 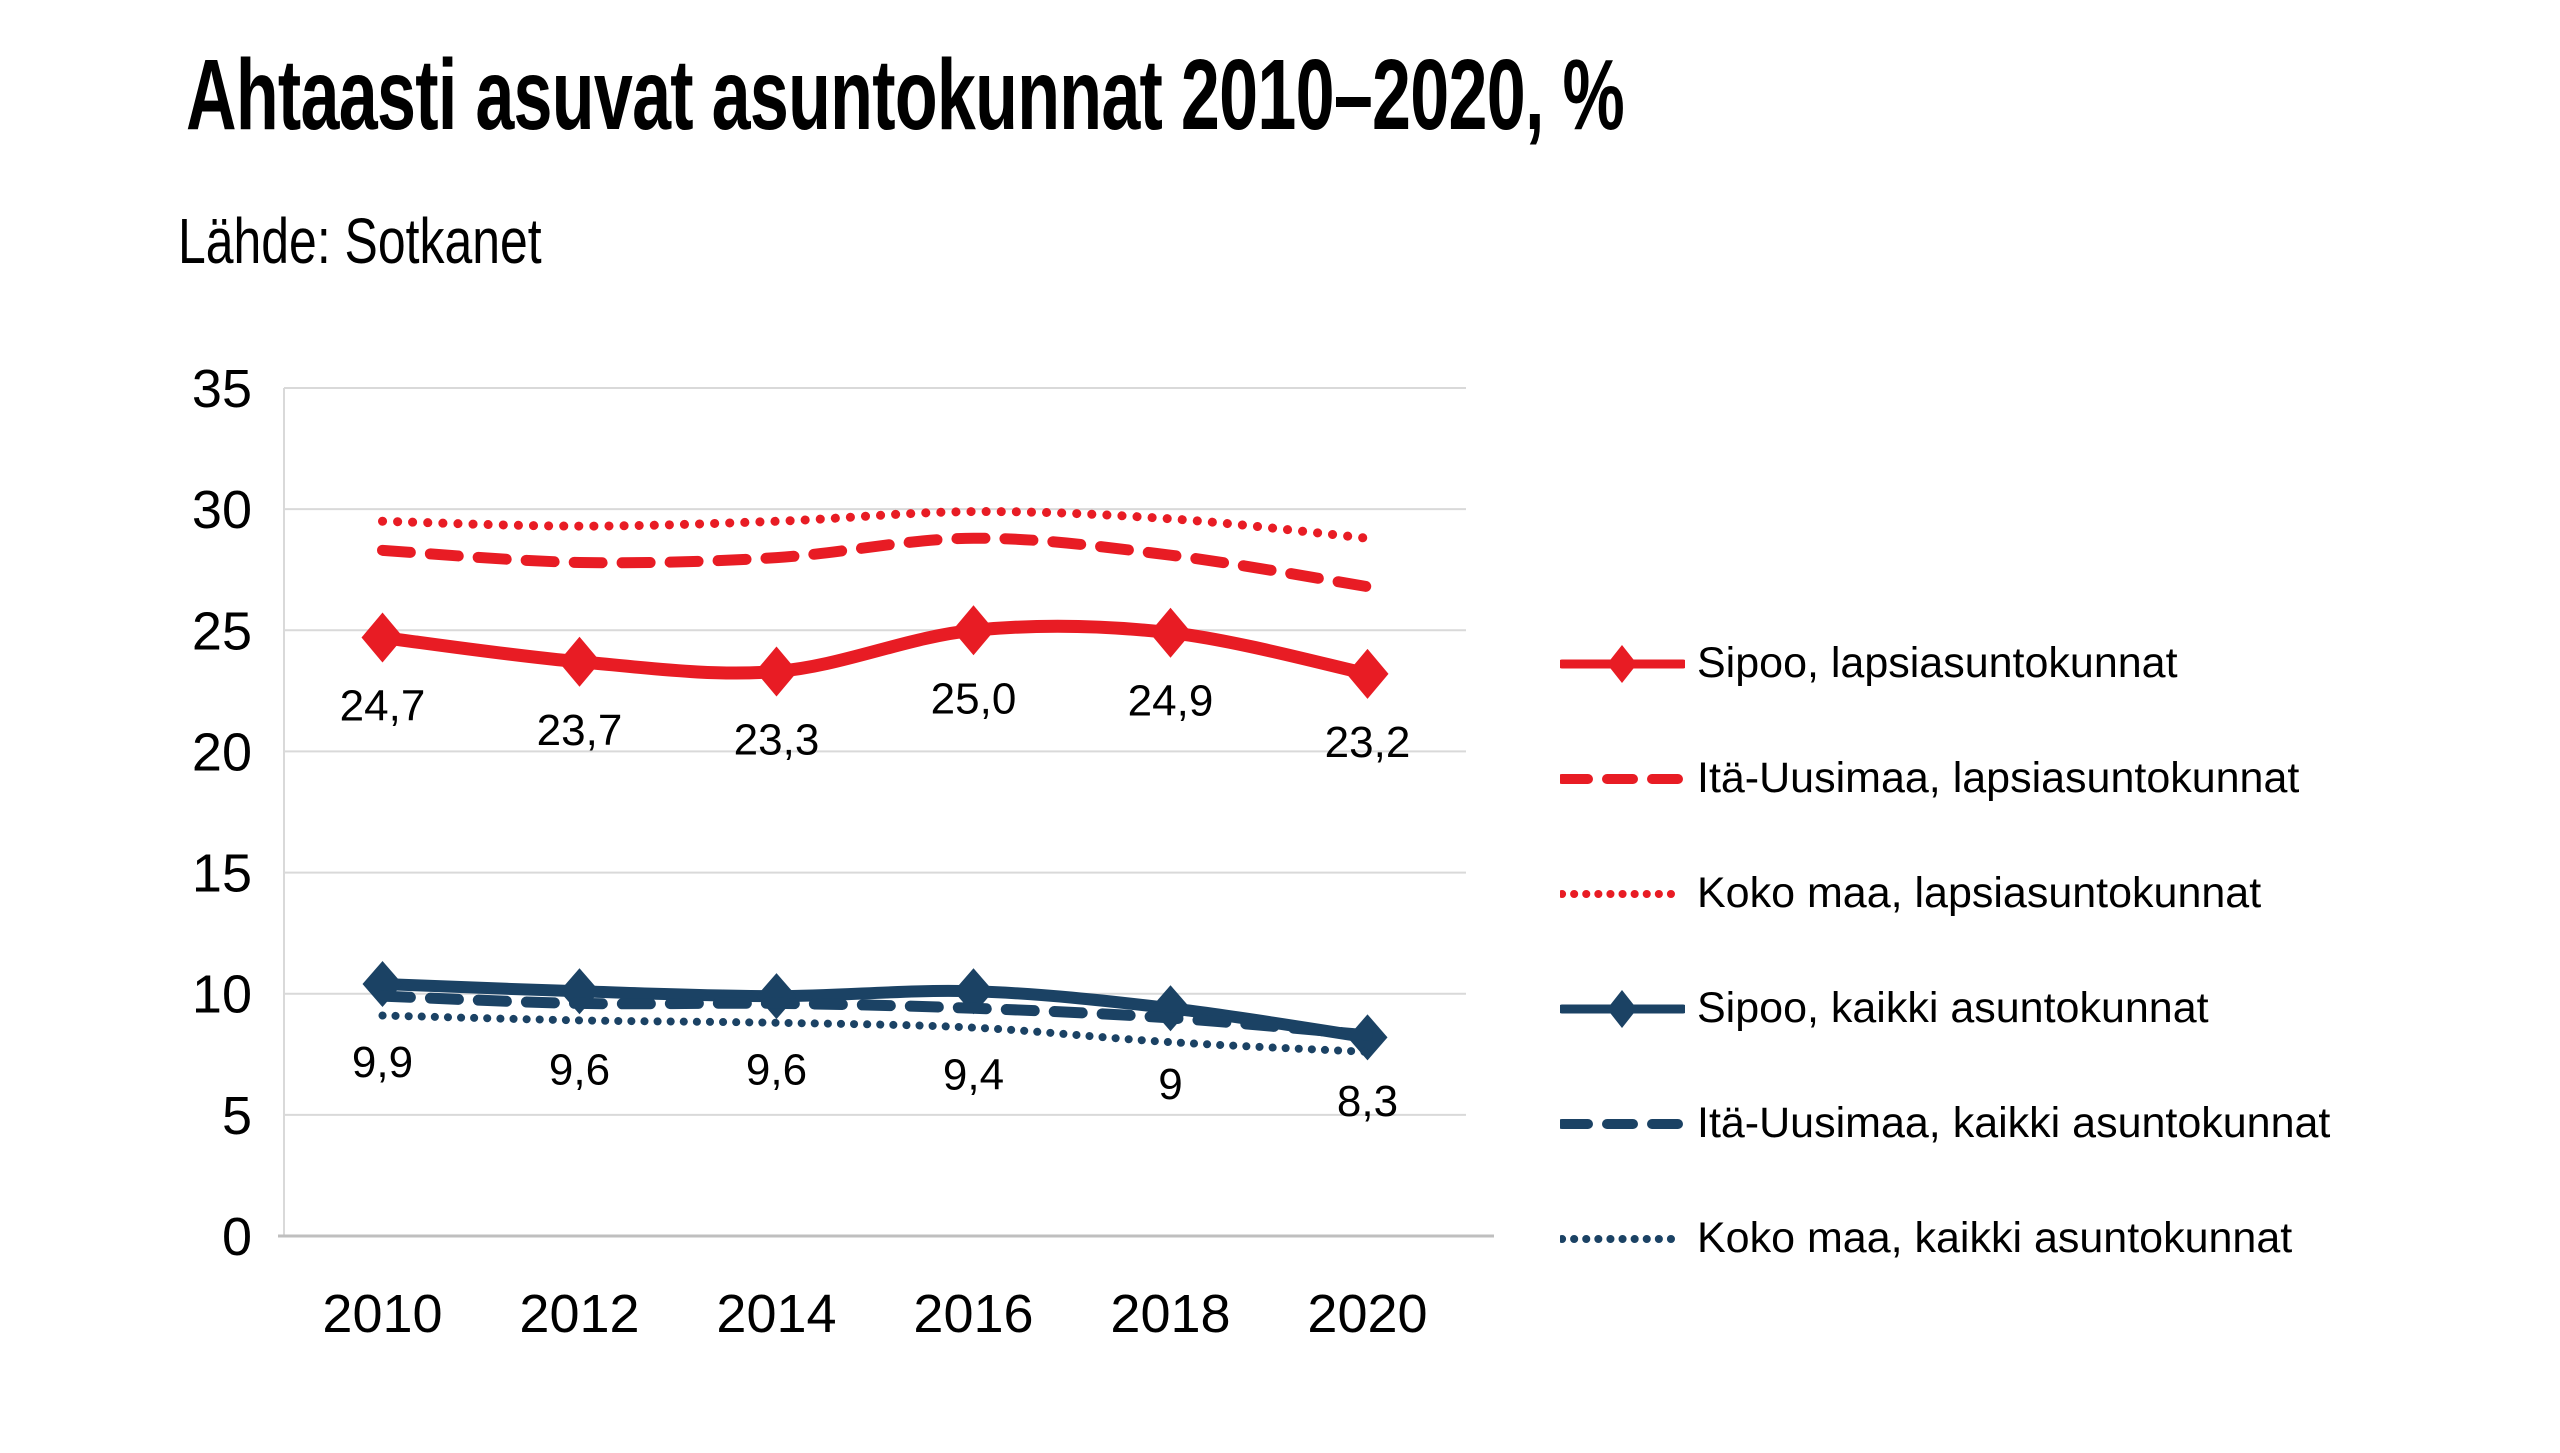 I want to click on legend-swatch-dashed-red-line-icon, so click(x=1622, y=778).